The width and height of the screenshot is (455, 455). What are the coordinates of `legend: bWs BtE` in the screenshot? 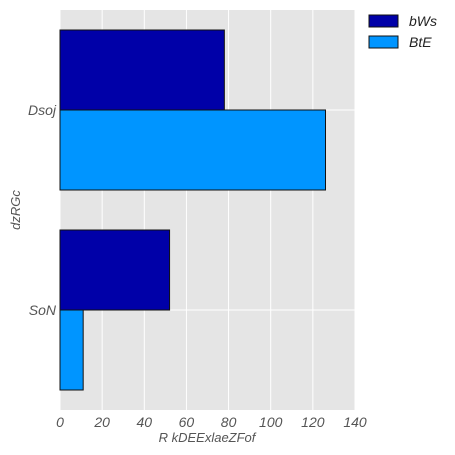 It's located at (402, 31).